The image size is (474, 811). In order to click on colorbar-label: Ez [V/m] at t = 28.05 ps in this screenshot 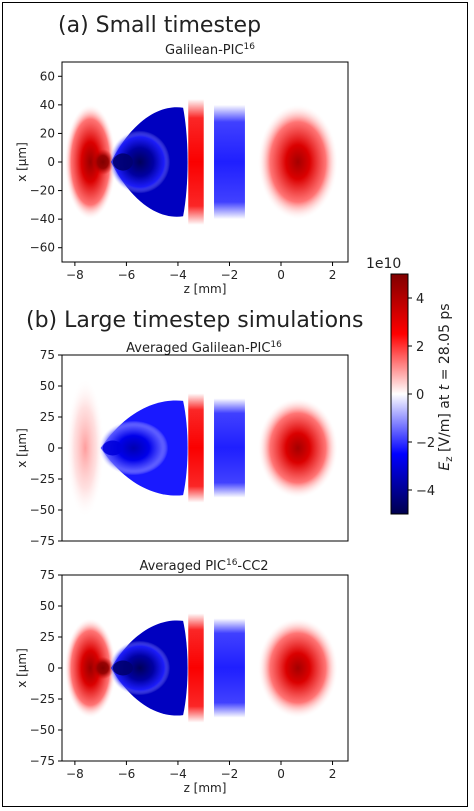, I will do `click(446, 386)`.